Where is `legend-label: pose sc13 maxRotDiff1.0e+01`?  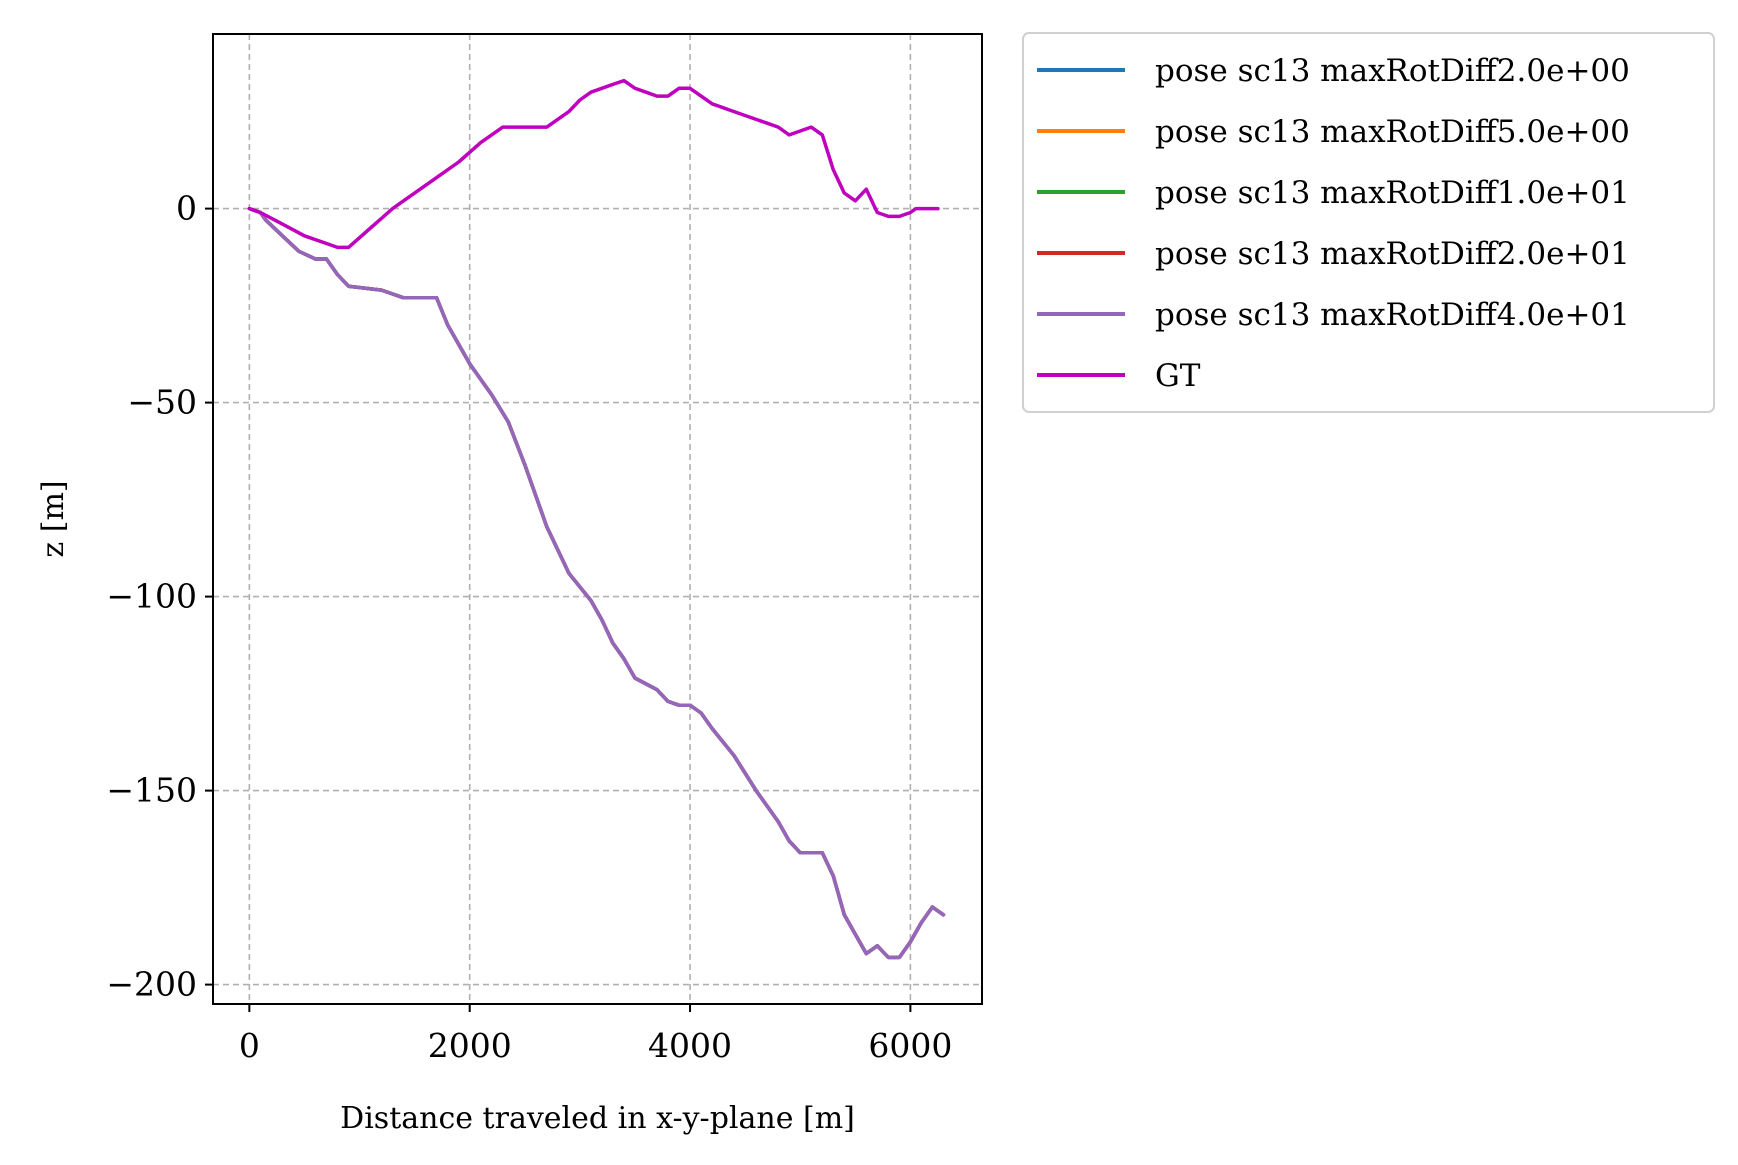 legend-label: pose sc13 maxRotDiff1.0e+01 is located at coordinates (1392, 193).